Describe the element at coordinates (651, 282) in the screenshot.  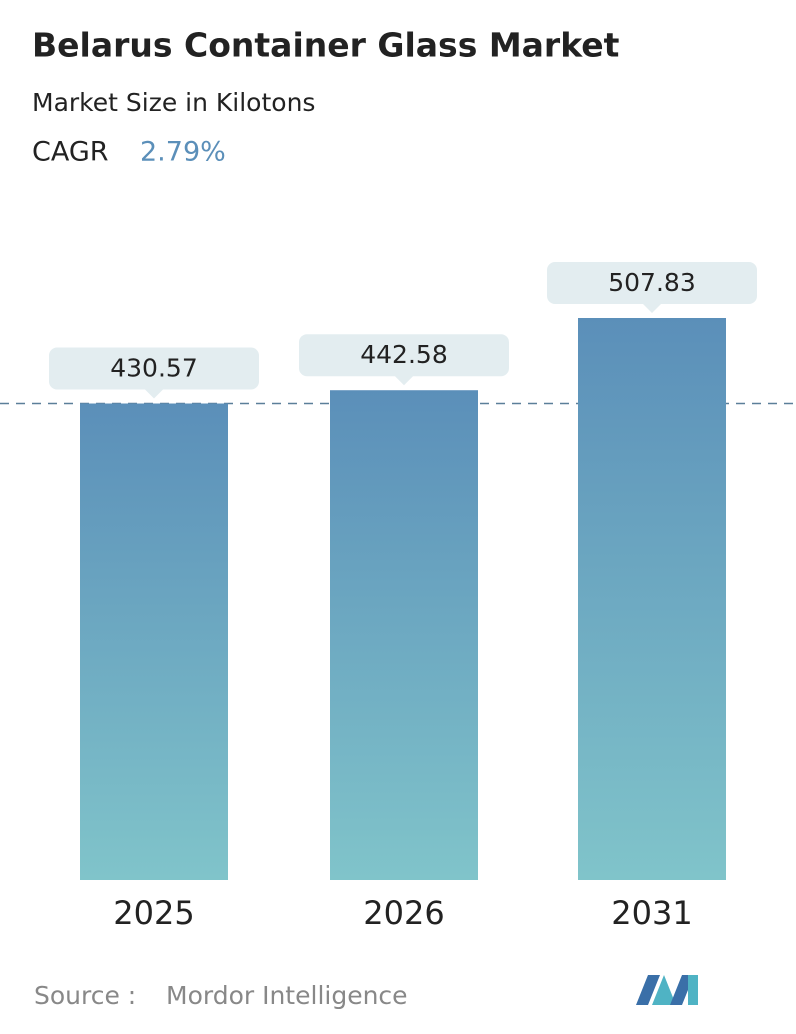
I see `value-label: 507.83` at that location.